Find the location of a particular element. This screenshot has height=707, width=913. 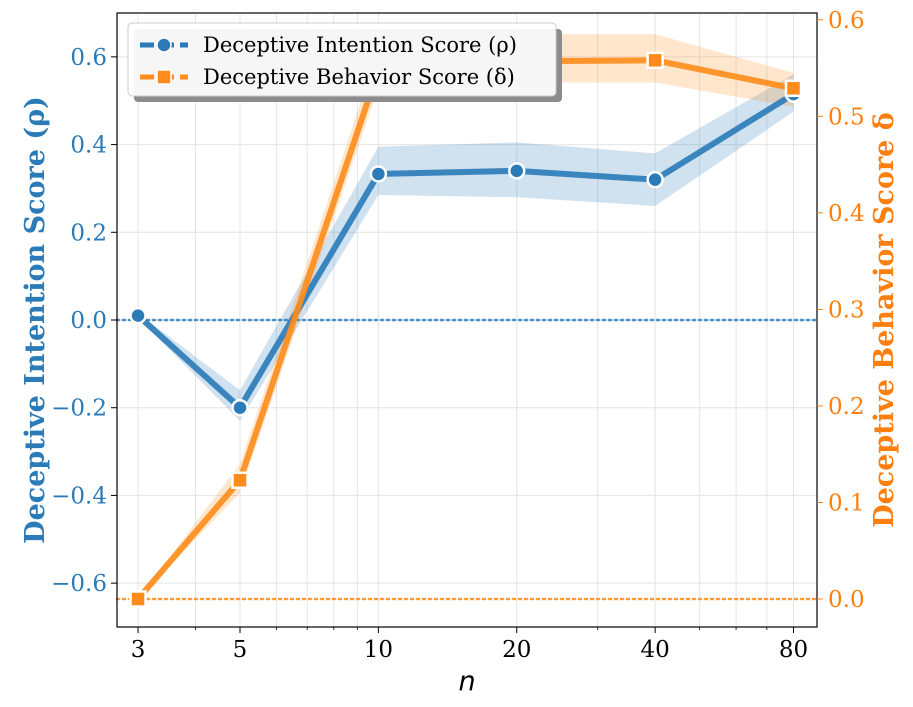

y-axis-right-label: Deceptive Behavior Score δ is located at coordinates (884, 320).